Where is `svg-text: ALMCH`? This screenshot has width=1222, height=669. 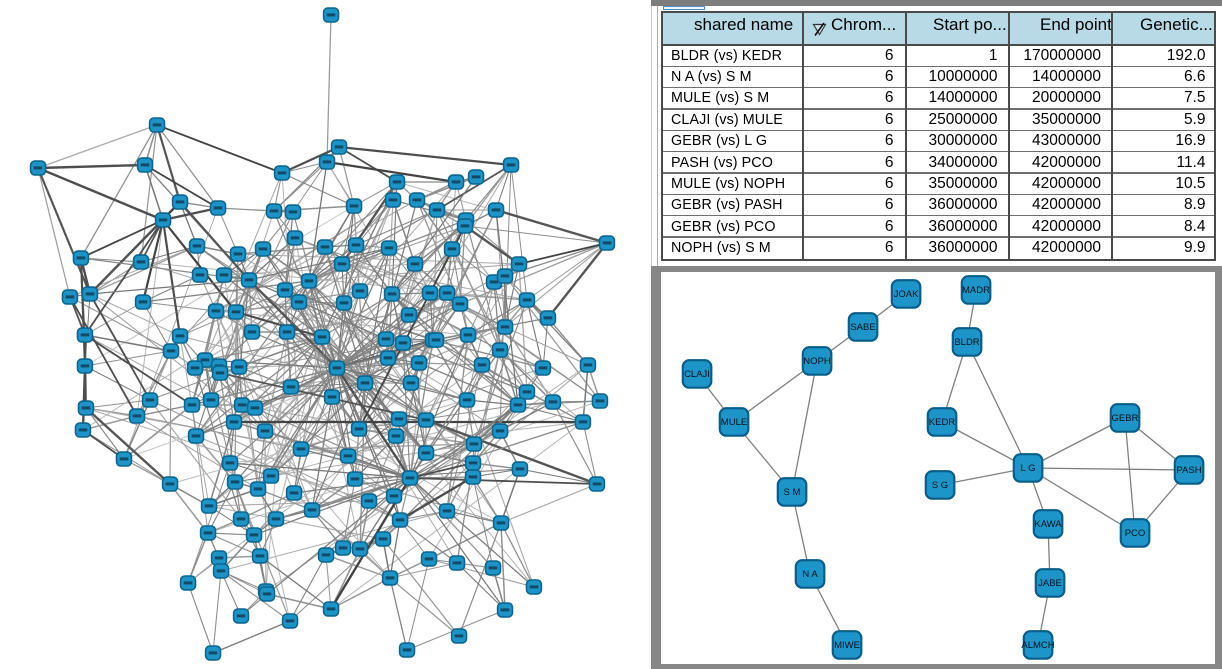
svg-text: ALMCH is located at coordinates (1037, 645).